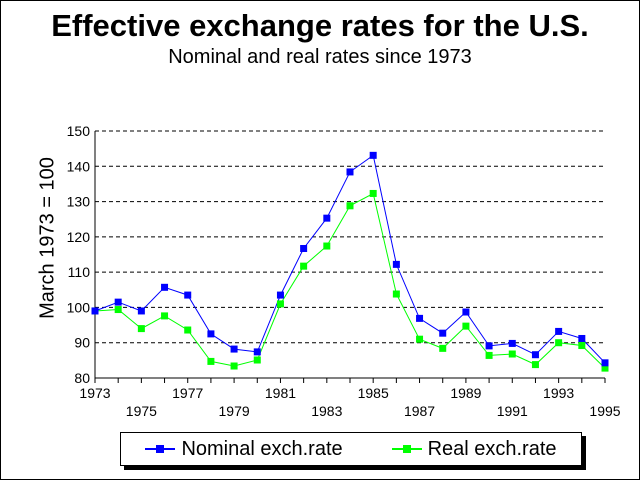 The height and width of the screenshot is (480, 640). What do you see at coordinates (262, 448) in the screenshot?
I see `legend-label-nominal: Nominal exch.rate` at bounding box center [262, 448].